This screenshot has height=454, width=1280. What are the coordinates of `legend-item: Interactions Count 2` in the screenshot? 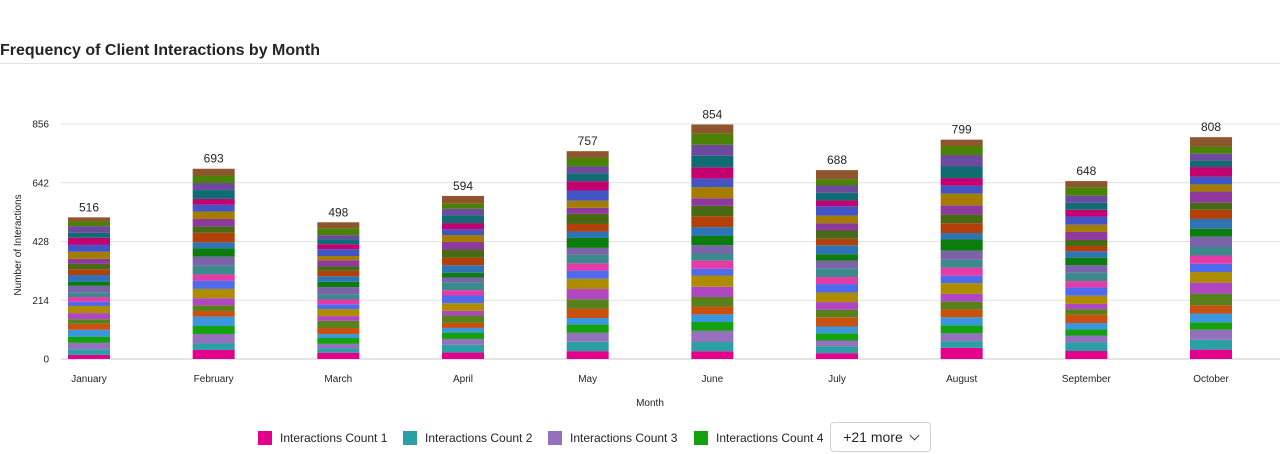 It's located at (467, 438).